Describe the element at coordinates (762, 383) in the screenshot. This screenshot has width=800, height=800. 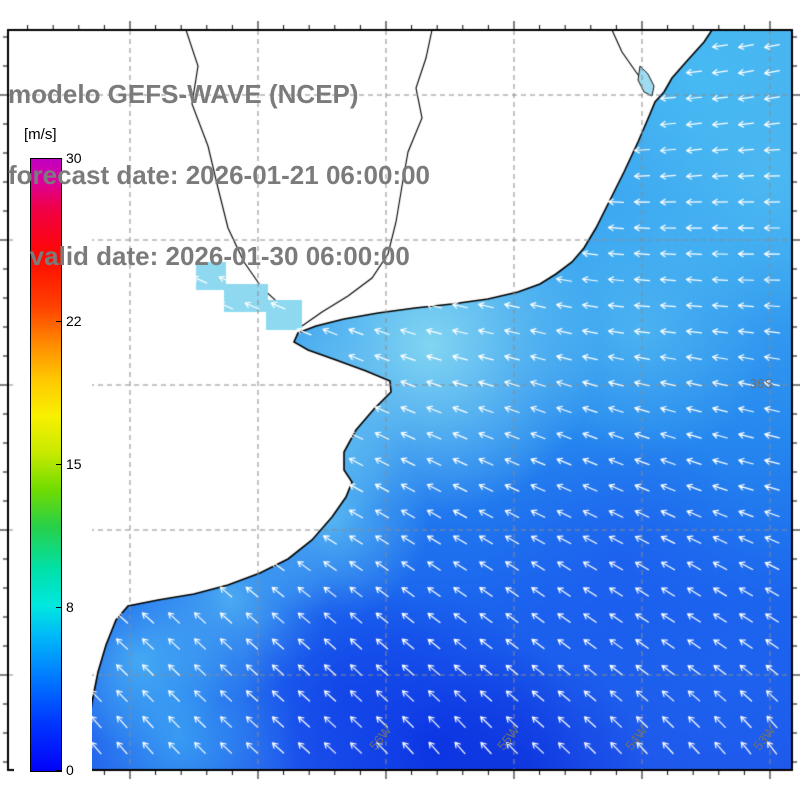
I see `lat-label: 36S` at that location.